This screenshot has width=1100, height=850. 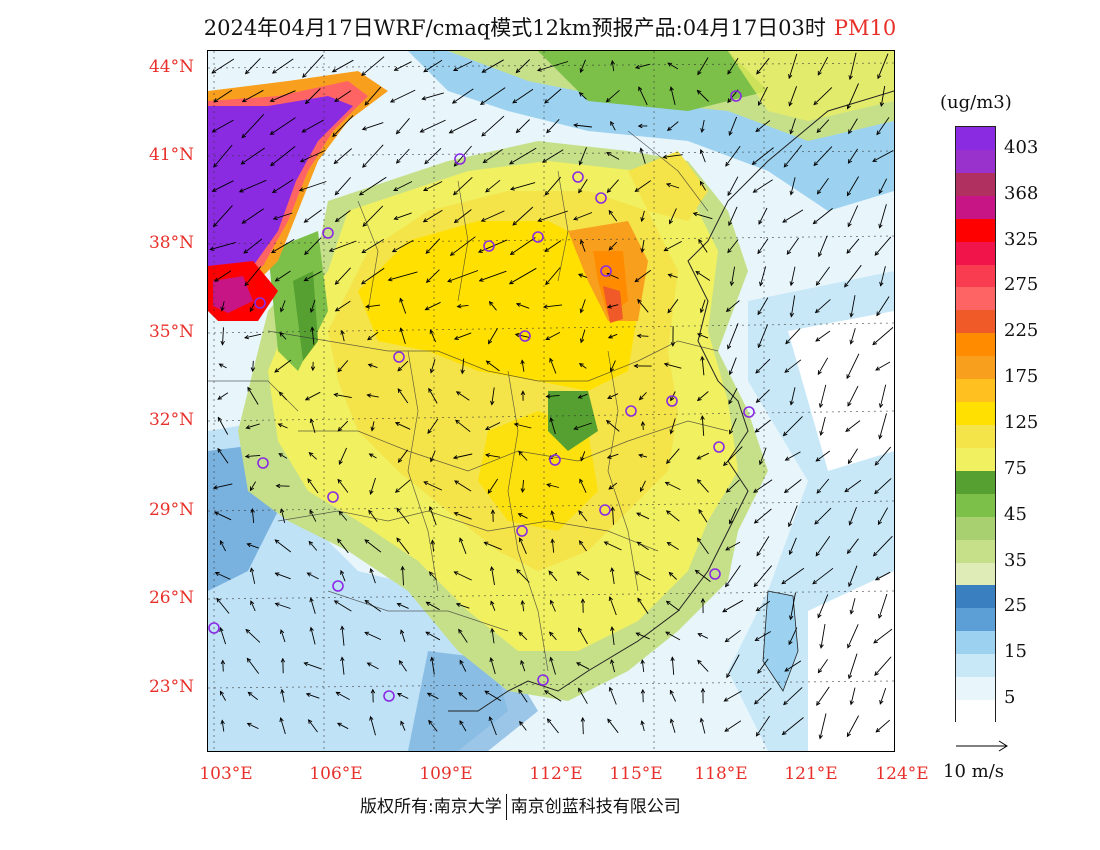 I want to click on lat-label-35n: 35°N, so click(x=171, y=332).